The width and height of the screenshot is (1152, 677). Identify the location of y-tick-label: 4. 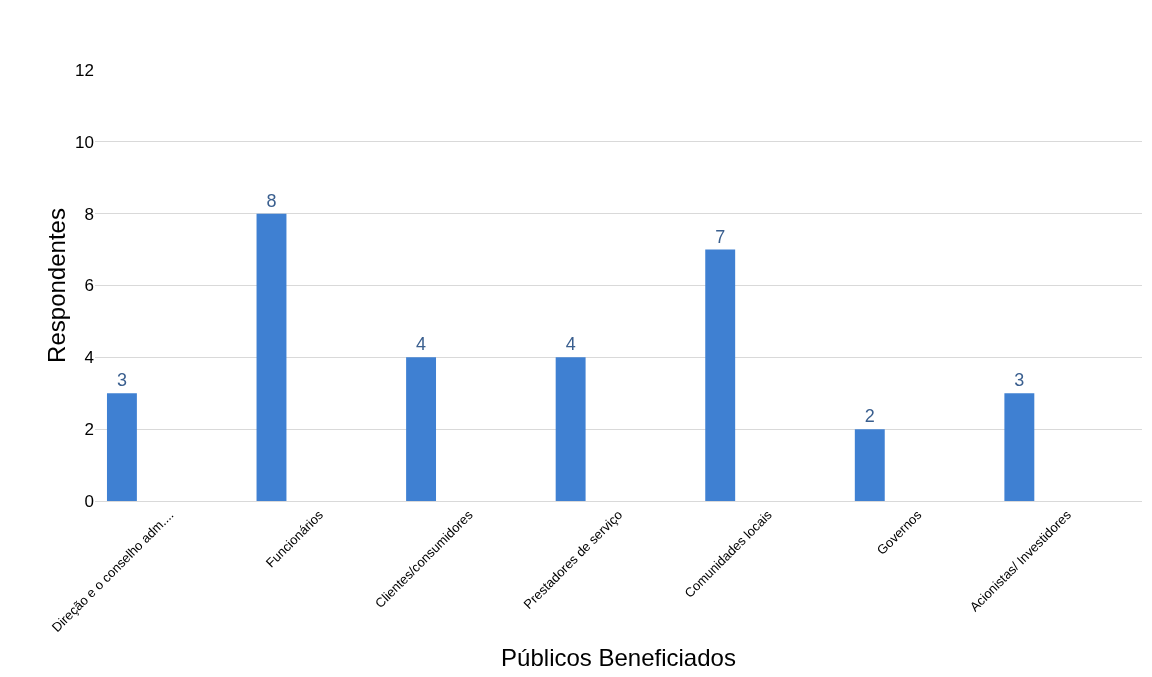
(89, 358).